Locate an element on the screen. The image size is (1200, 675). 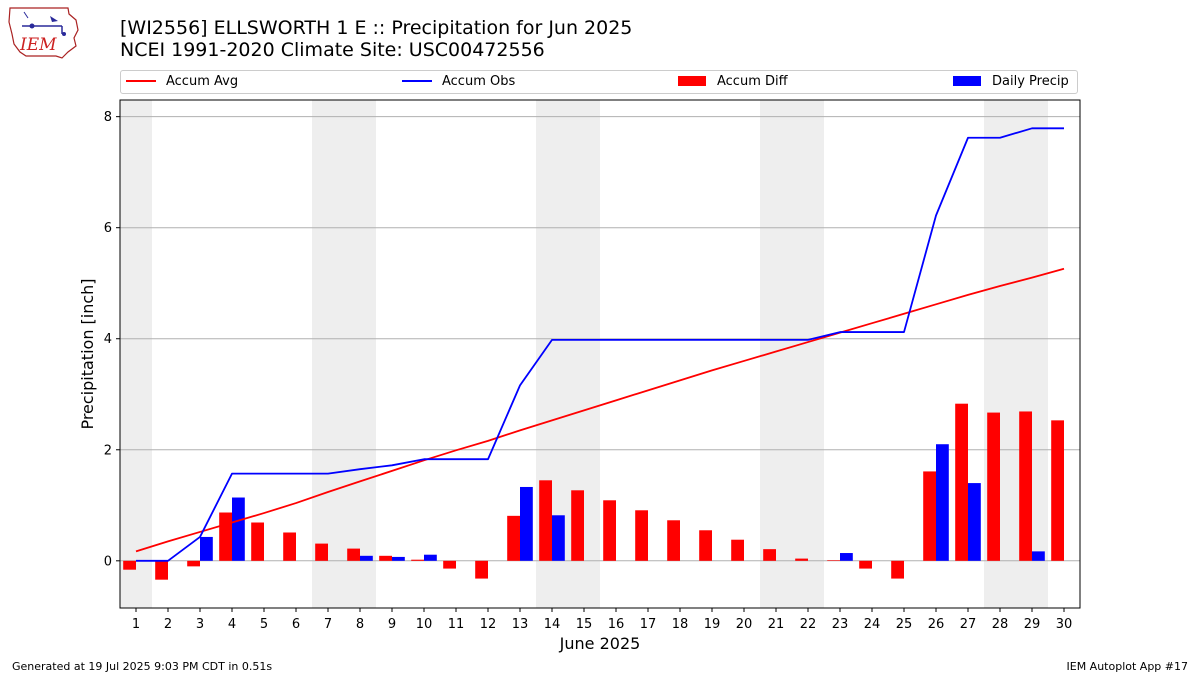
footer-app-id: IEM Autoplot App #17 is located at coordinates (1127, 666).